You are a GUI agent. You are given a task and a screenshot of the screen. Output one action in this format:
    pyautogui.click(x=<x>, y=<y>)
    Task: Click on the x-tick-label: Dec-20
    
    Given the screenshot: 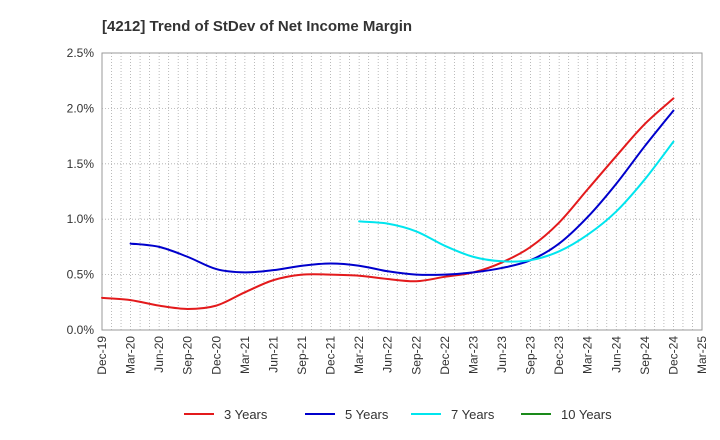 What is the action you would take?
    pyautogui.click(x=216, y=355)
    